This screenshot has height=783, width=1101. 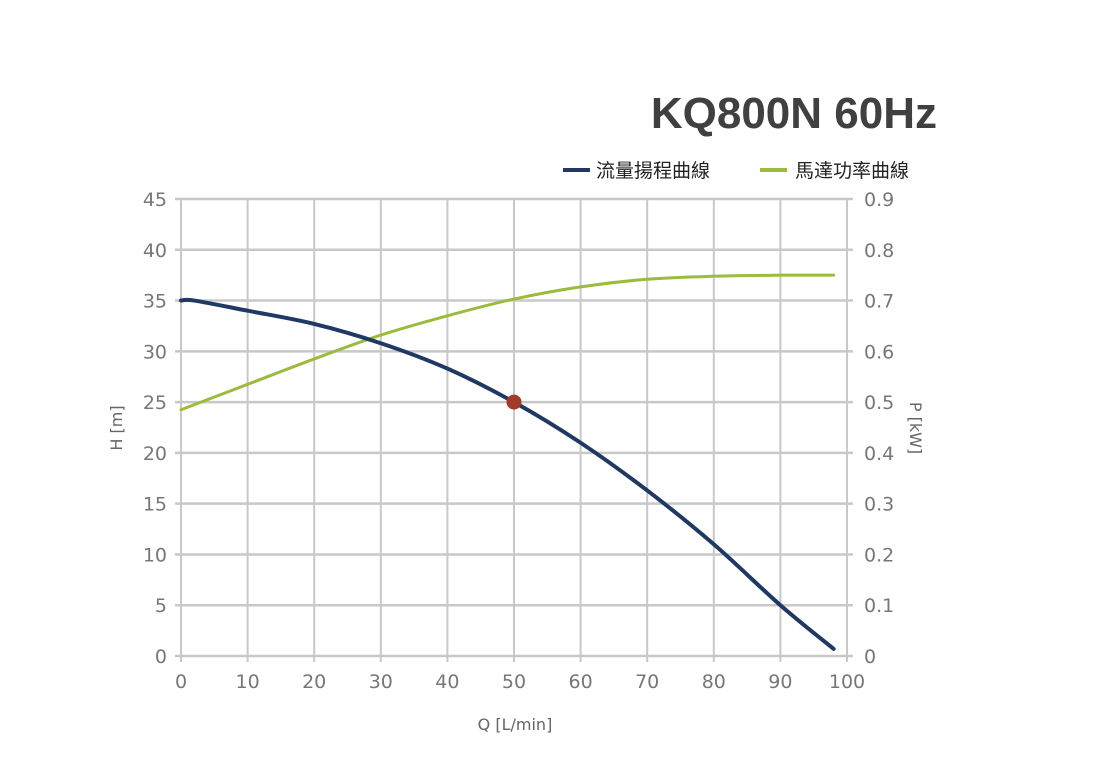 I want to click on y-tick-label: 5, so click(x=161, y=606).